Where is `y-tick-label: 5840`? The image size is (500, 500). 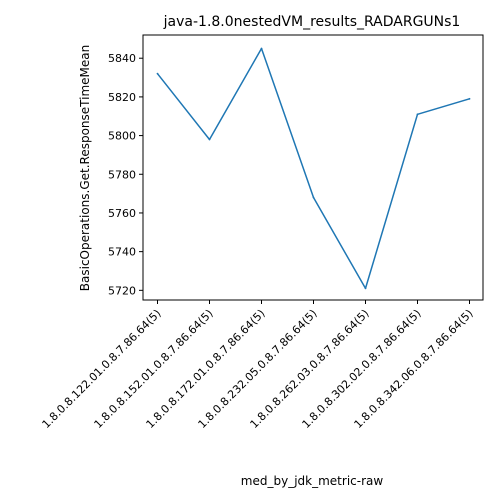 y-tick-label: 5840 is located at coordinates (122, 58).